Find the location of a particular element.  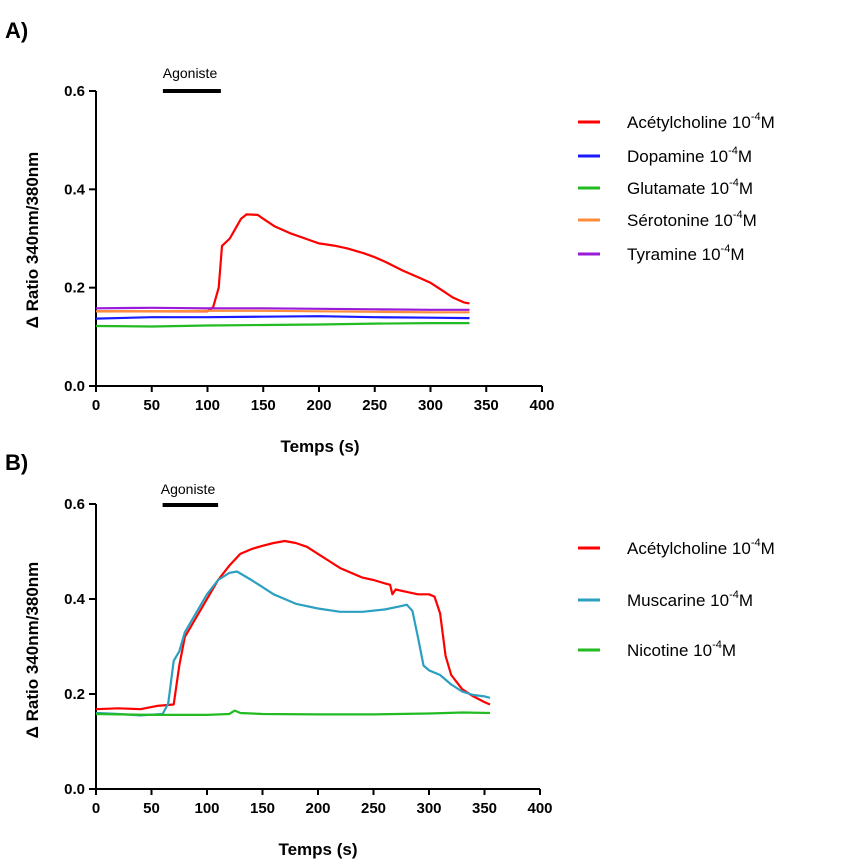

panel-b-x-tick-label: 150 is located at coordinates (262, 808).